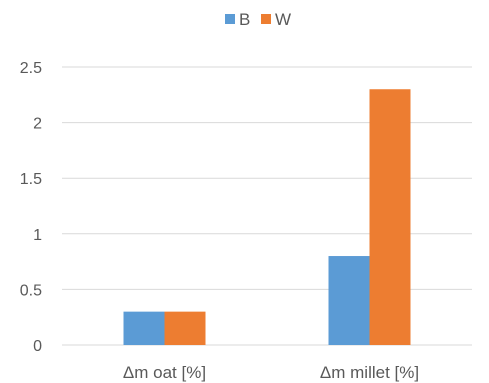  Describe the element at coordinates (31, 179) in the screenshot. I see `y-tick-label: 1.5` at that location.